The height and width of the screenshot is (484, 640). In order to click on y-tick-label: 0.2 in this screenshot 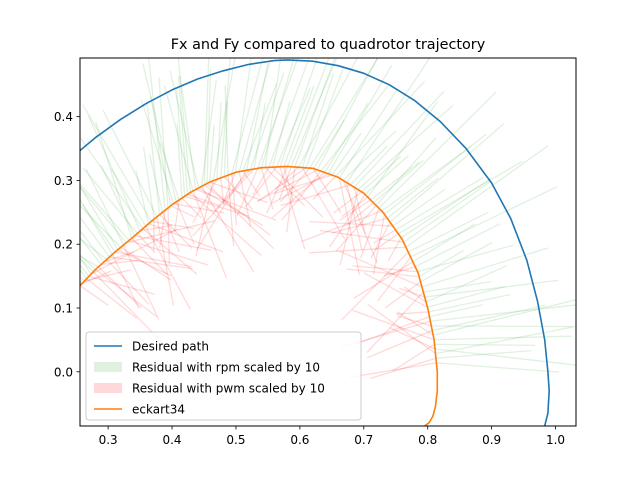, I will do `click(63, 245)`.